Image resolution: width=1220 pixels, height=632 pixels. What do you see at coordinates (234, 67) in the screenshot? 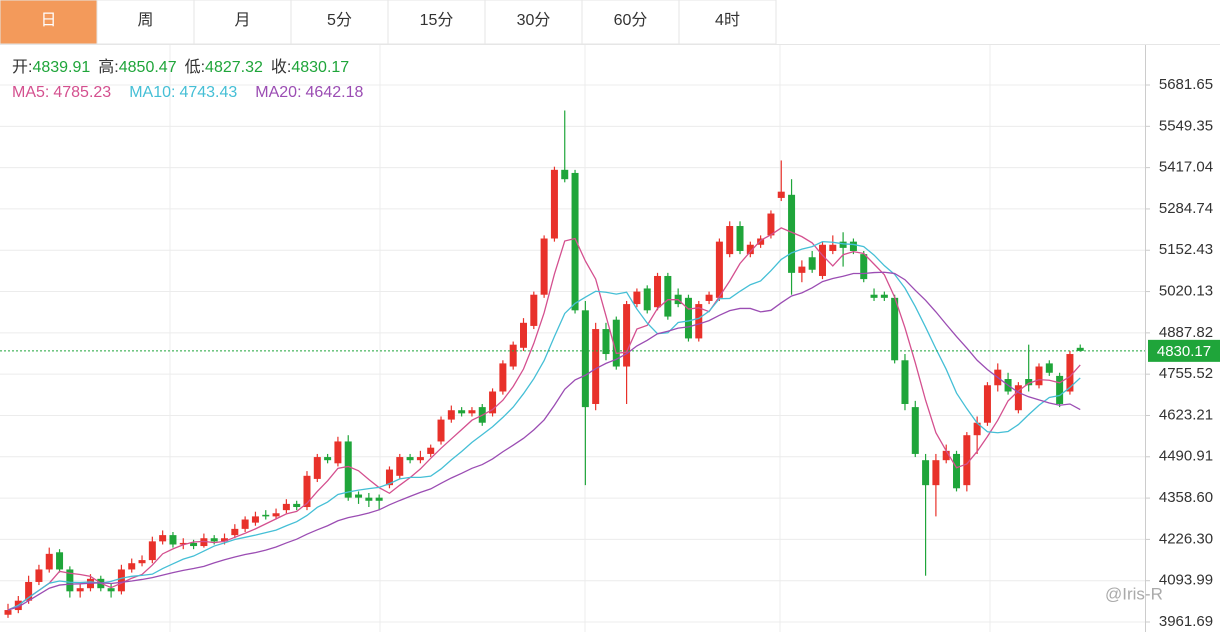
I see `ohlc-value: 4827.32` at bounding box center [234, 67].